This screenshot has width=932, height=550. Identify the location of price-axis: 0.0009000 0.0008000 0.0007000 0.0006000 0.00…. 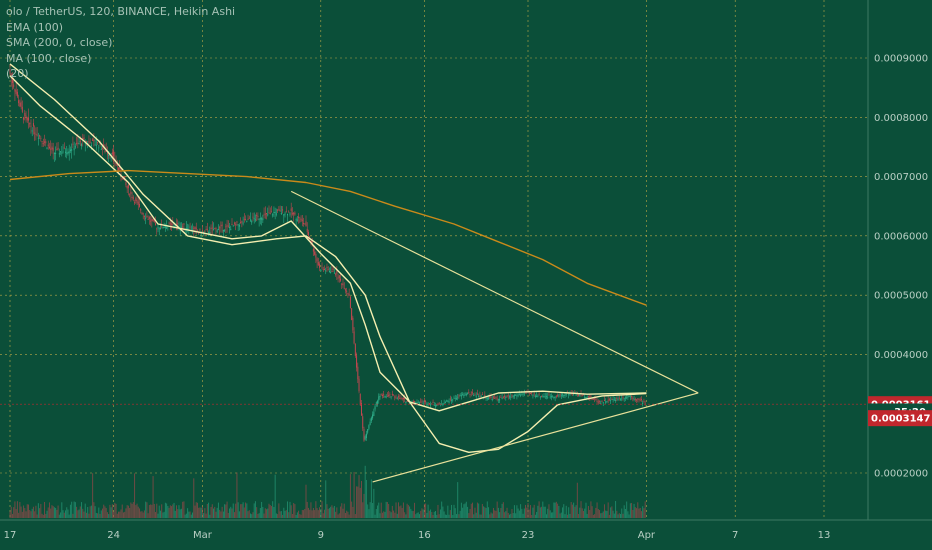
(901, 267).